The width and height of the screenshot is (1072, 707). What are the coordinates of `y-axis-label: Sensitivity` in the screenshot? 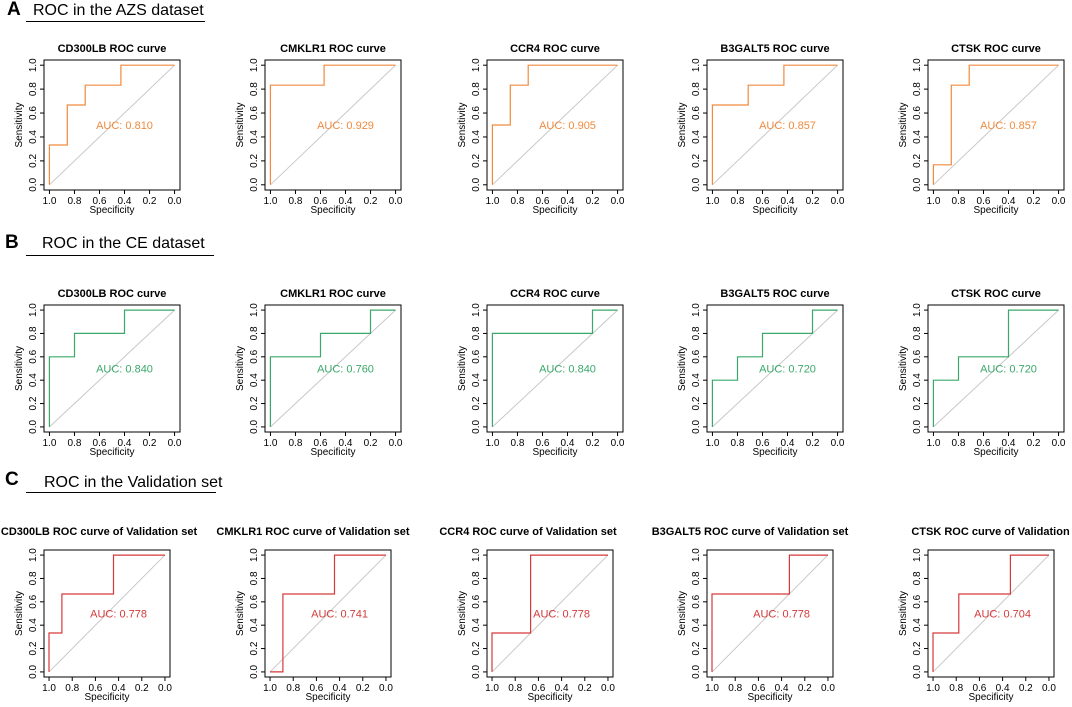 It's located at (682, 124).